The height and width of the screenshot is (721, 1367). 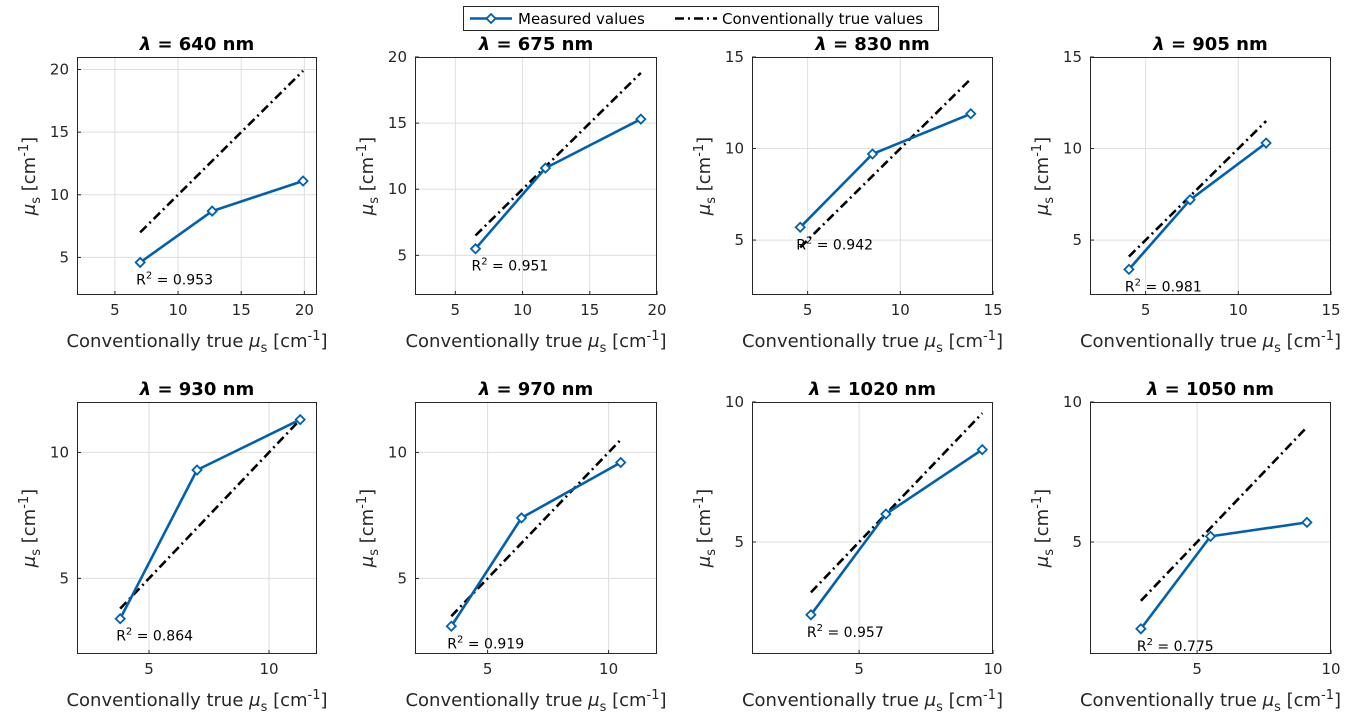 What do you see at coordinates (491, 18) in the screenshot?
I see `legend-measured-marker` at bounding box center [491, 18].